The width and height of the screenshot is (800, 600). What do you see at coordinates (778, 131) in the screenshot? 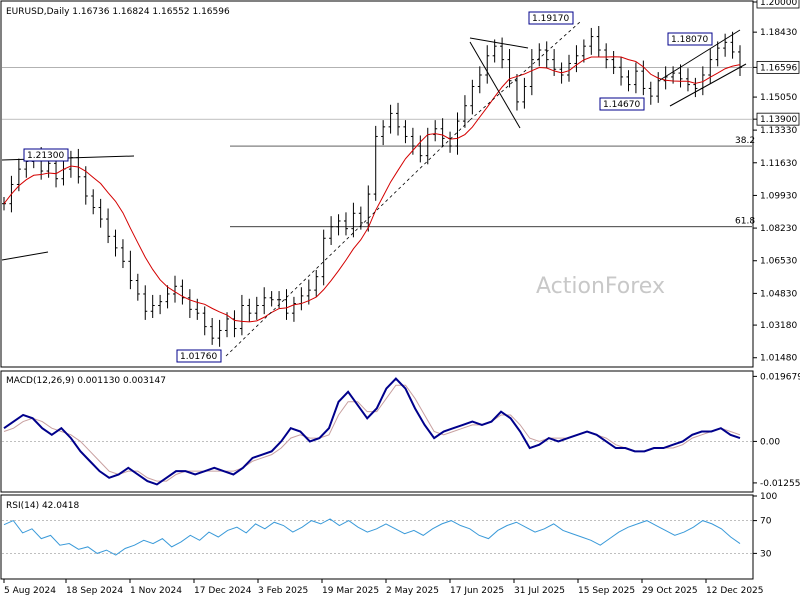
I see `price-tick-label: 1.13330` at bounding box center [778, 131].